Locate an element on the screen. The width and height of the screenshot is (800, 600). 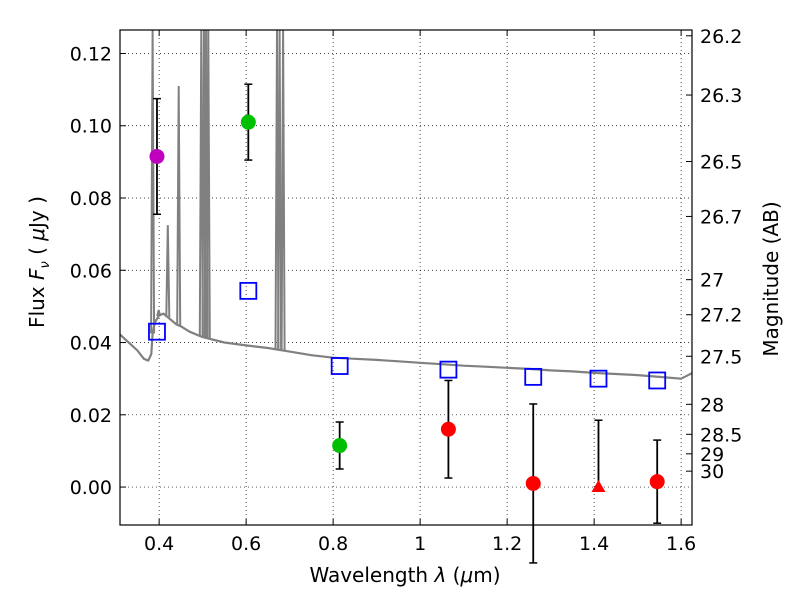
x-tick-label: 1.6 is located at coordinates (681, 544).